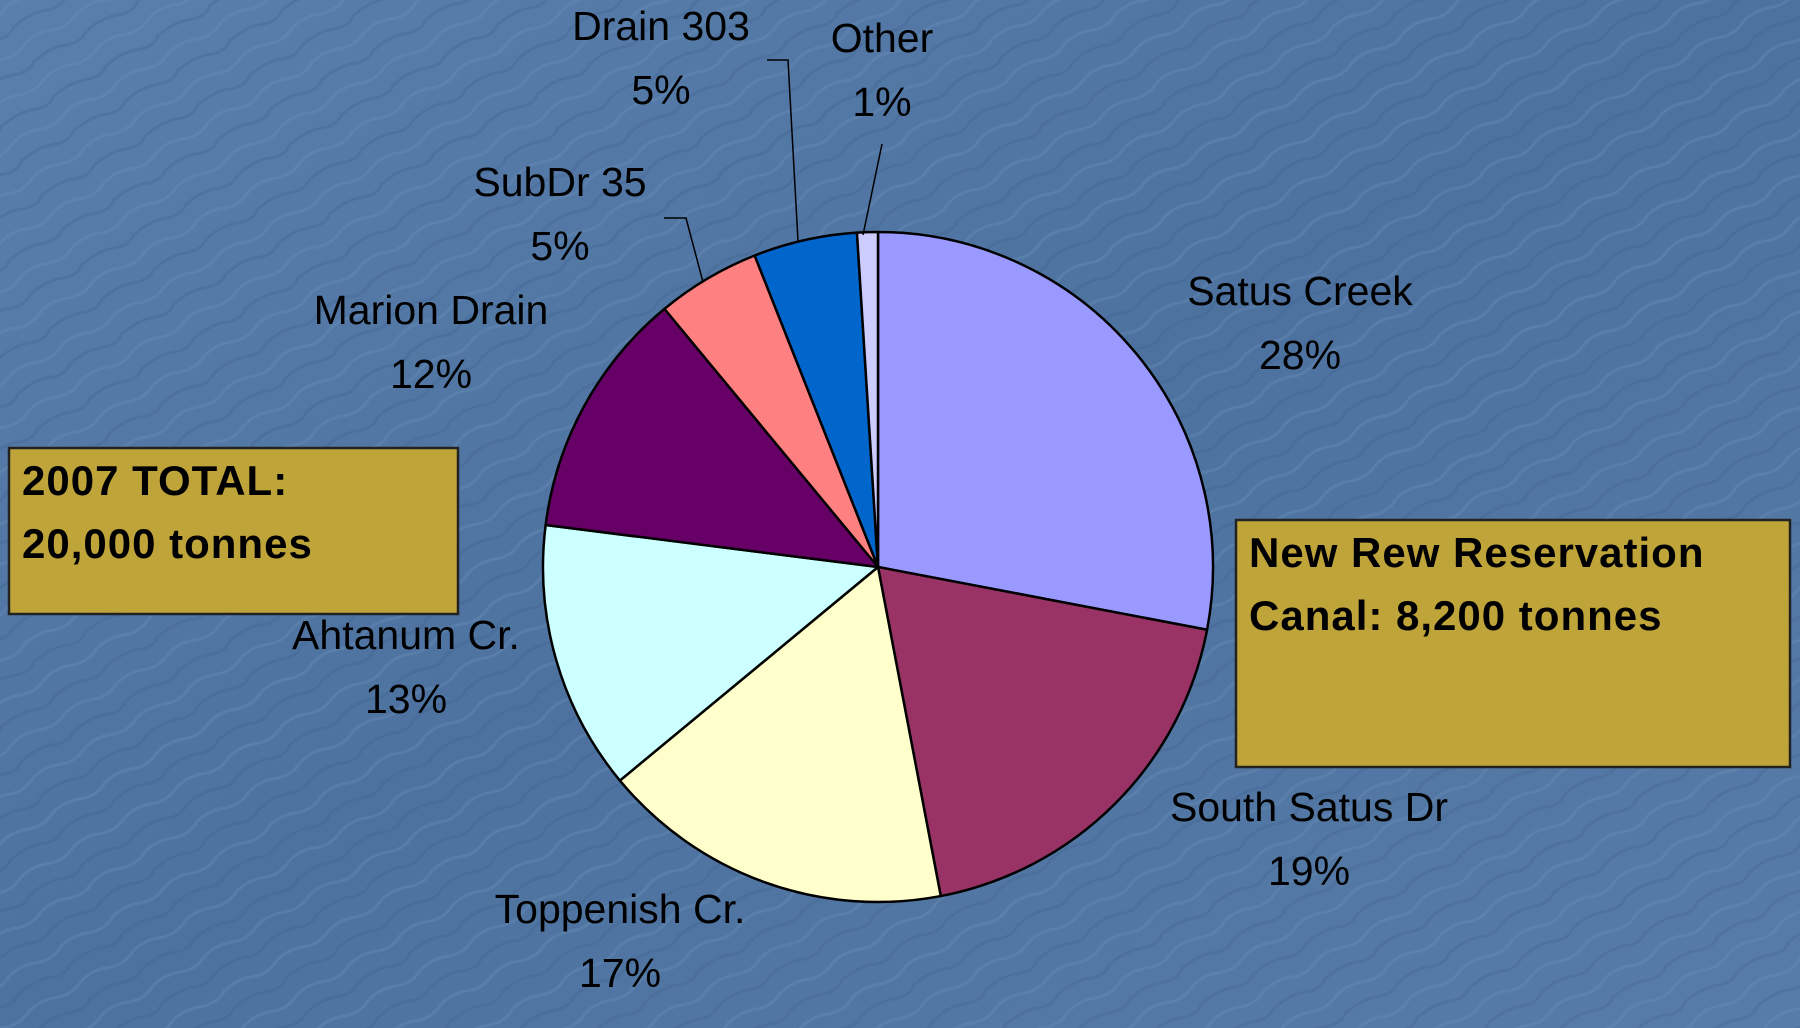 The image size is (1800, 1028). Describe the element at coordinates (620, 909) in the screenshot. I see `slice-label: Toppenish Cr.` at that location.